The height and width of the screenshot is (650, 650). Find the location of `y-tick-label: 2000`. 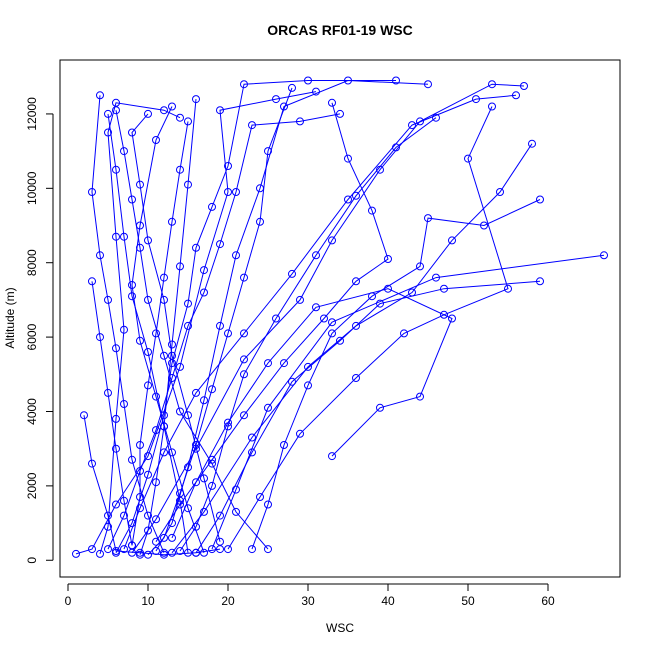

y-tick-label: 2000 is located at coordinates (32, 485).